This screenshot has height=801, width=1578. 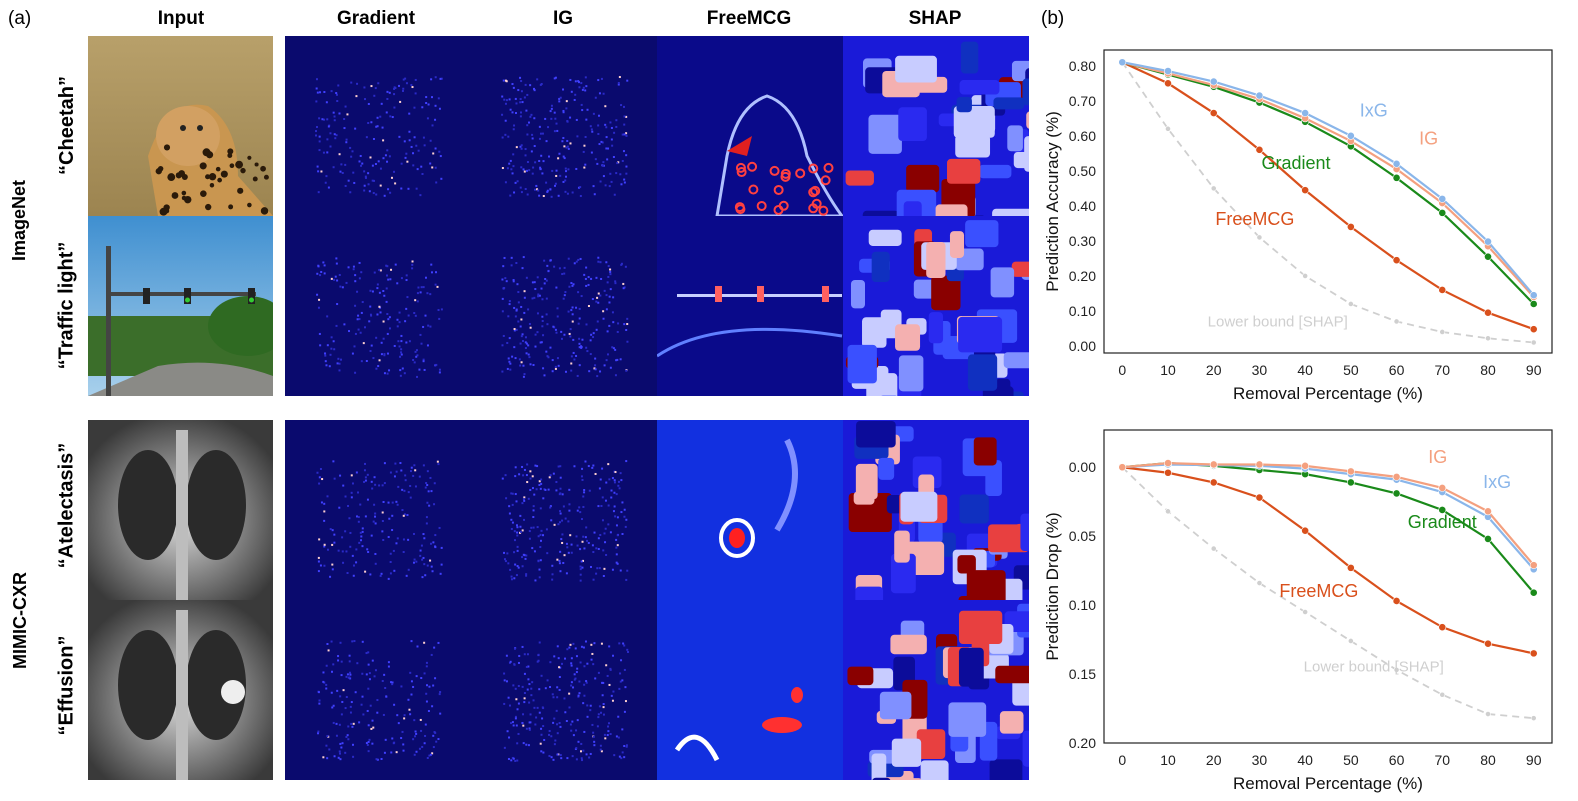 What do you see at coordinates (180, 510) in the screenshot?
I see `atelectasis-input-image` at bounding box center [180, 510].